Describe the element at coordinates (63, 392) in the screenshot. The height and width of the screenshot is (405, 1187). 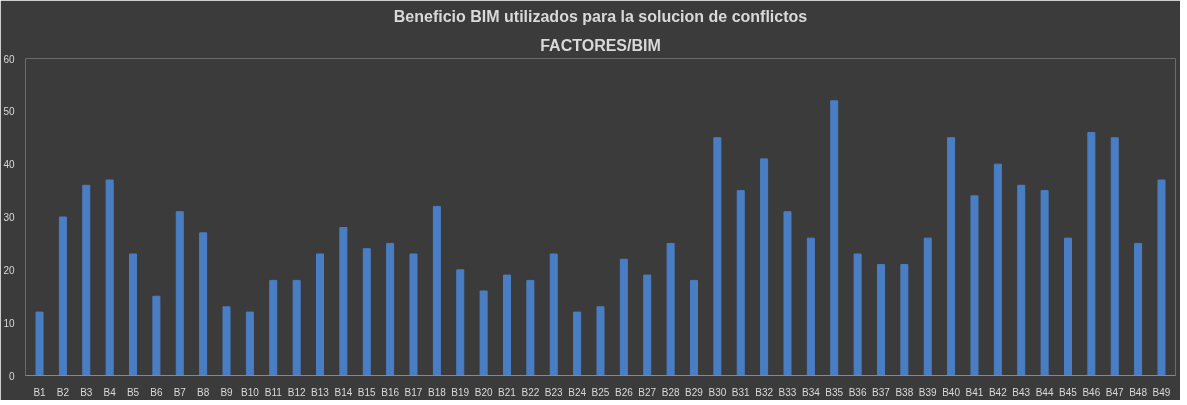
I see `x-tick-label: B2` at that location.